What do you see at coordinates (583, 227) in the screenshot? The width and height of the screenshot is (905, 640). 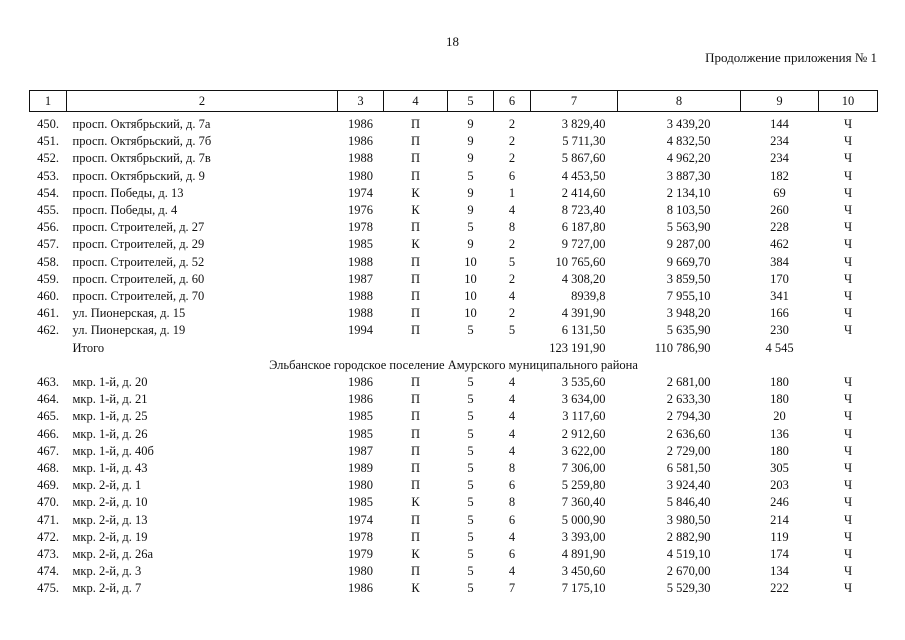 I see `cell-col7: 6 187,80` at bounding box center [583, 227].